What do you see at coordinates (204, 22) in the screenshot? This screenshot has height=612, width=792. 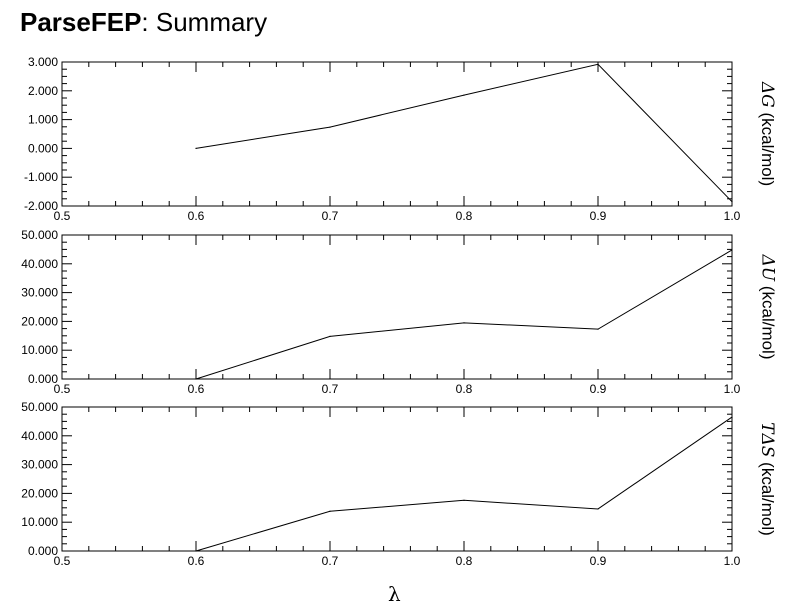 I see `title-rest: : Summary` at bounding box center [204, 22].